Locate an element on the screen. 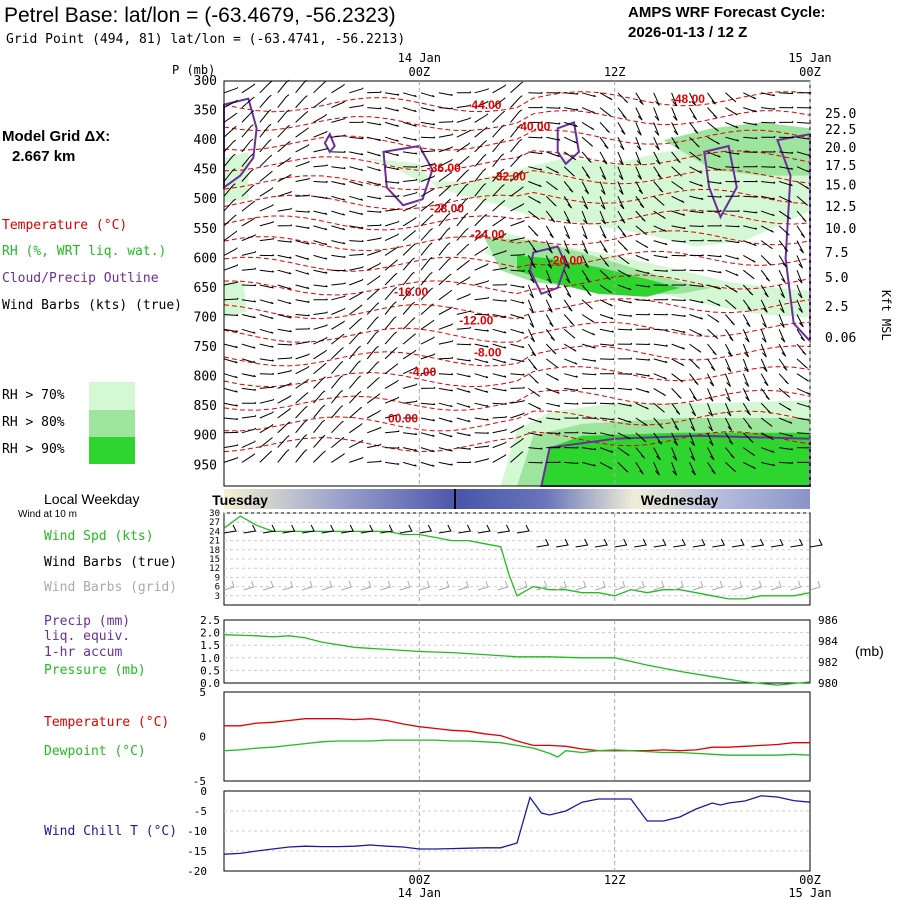  legend-rh: RH (%, WRT liq. wat.) is located at coordinates (84, 251).